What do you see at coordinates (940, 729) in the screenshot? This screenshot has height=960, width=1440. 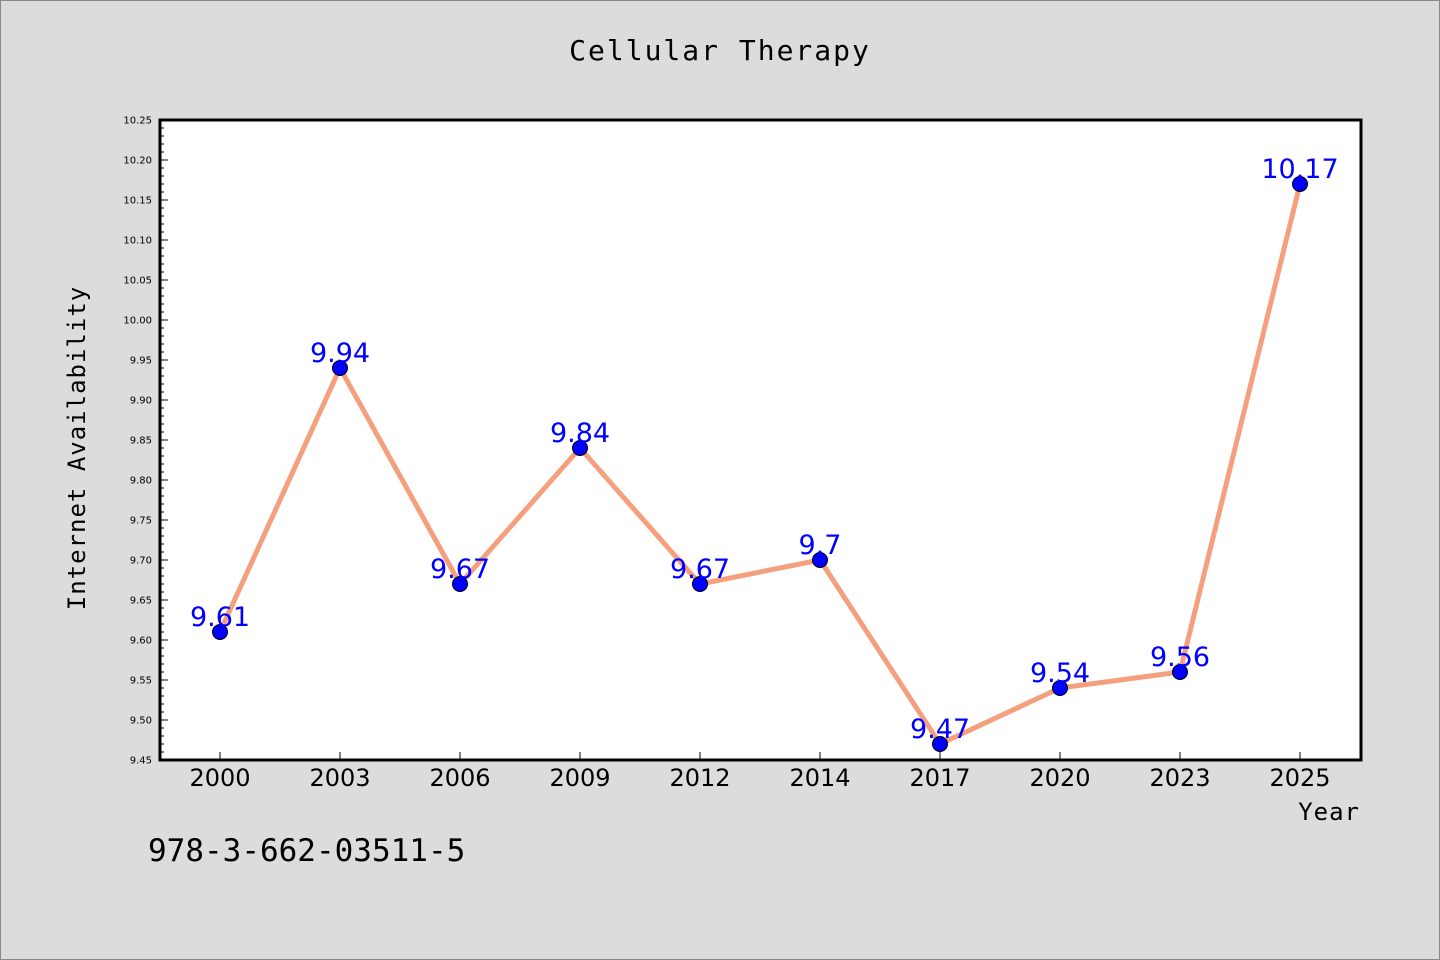 I see `data-label: 9.47` at bounding box center [940, 729].